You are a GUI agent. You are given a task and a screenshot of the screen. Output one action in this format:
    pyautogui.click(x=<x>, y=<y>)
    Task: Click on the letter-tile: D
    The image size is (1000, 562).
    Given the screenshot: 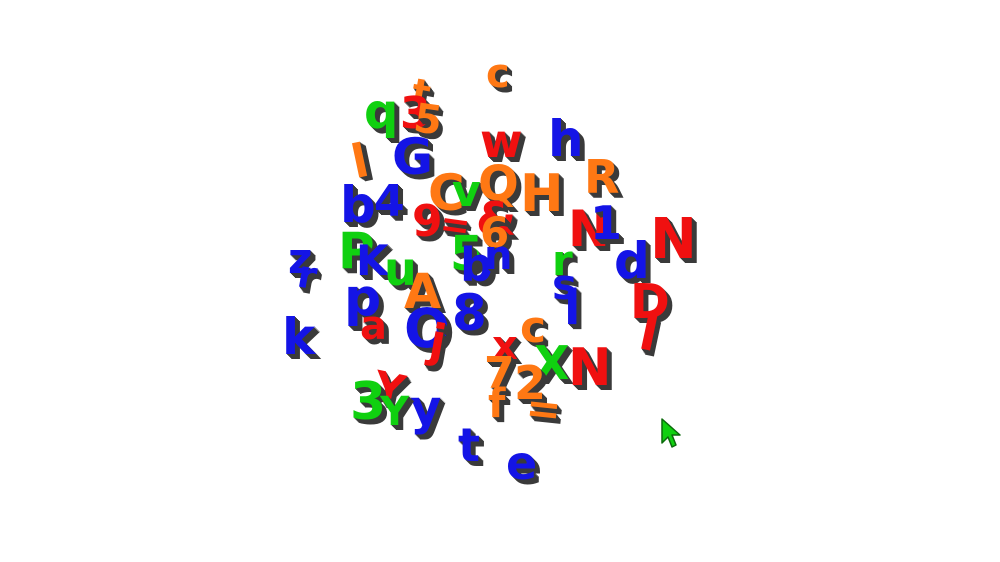 What is the action you would take?
    pyautogui.click(x=650, y=302)
    